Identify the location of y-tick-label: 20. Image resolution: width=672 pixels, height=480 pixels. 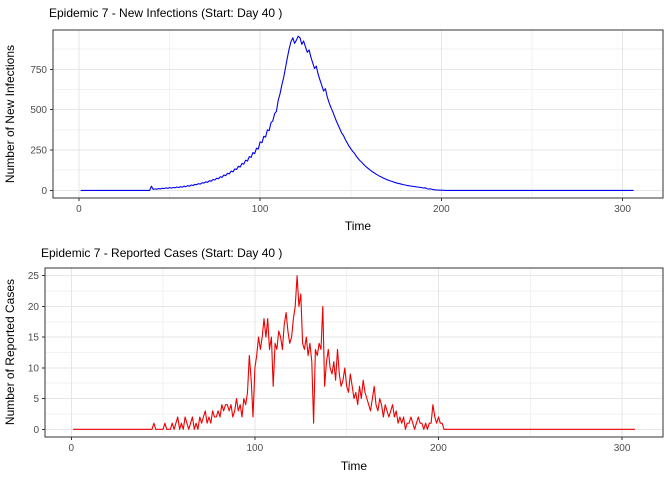
(34, 307).